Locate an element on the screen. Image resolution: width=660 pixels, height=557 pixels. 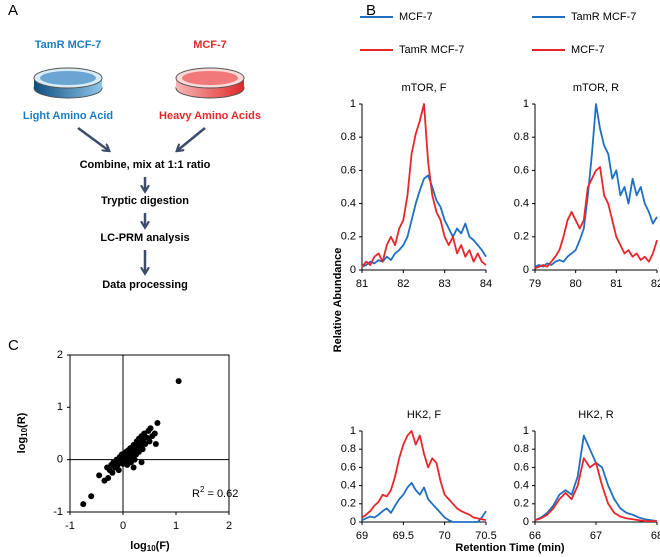
annotation: R2 = 0.62 is located at coordinates (215, 492).